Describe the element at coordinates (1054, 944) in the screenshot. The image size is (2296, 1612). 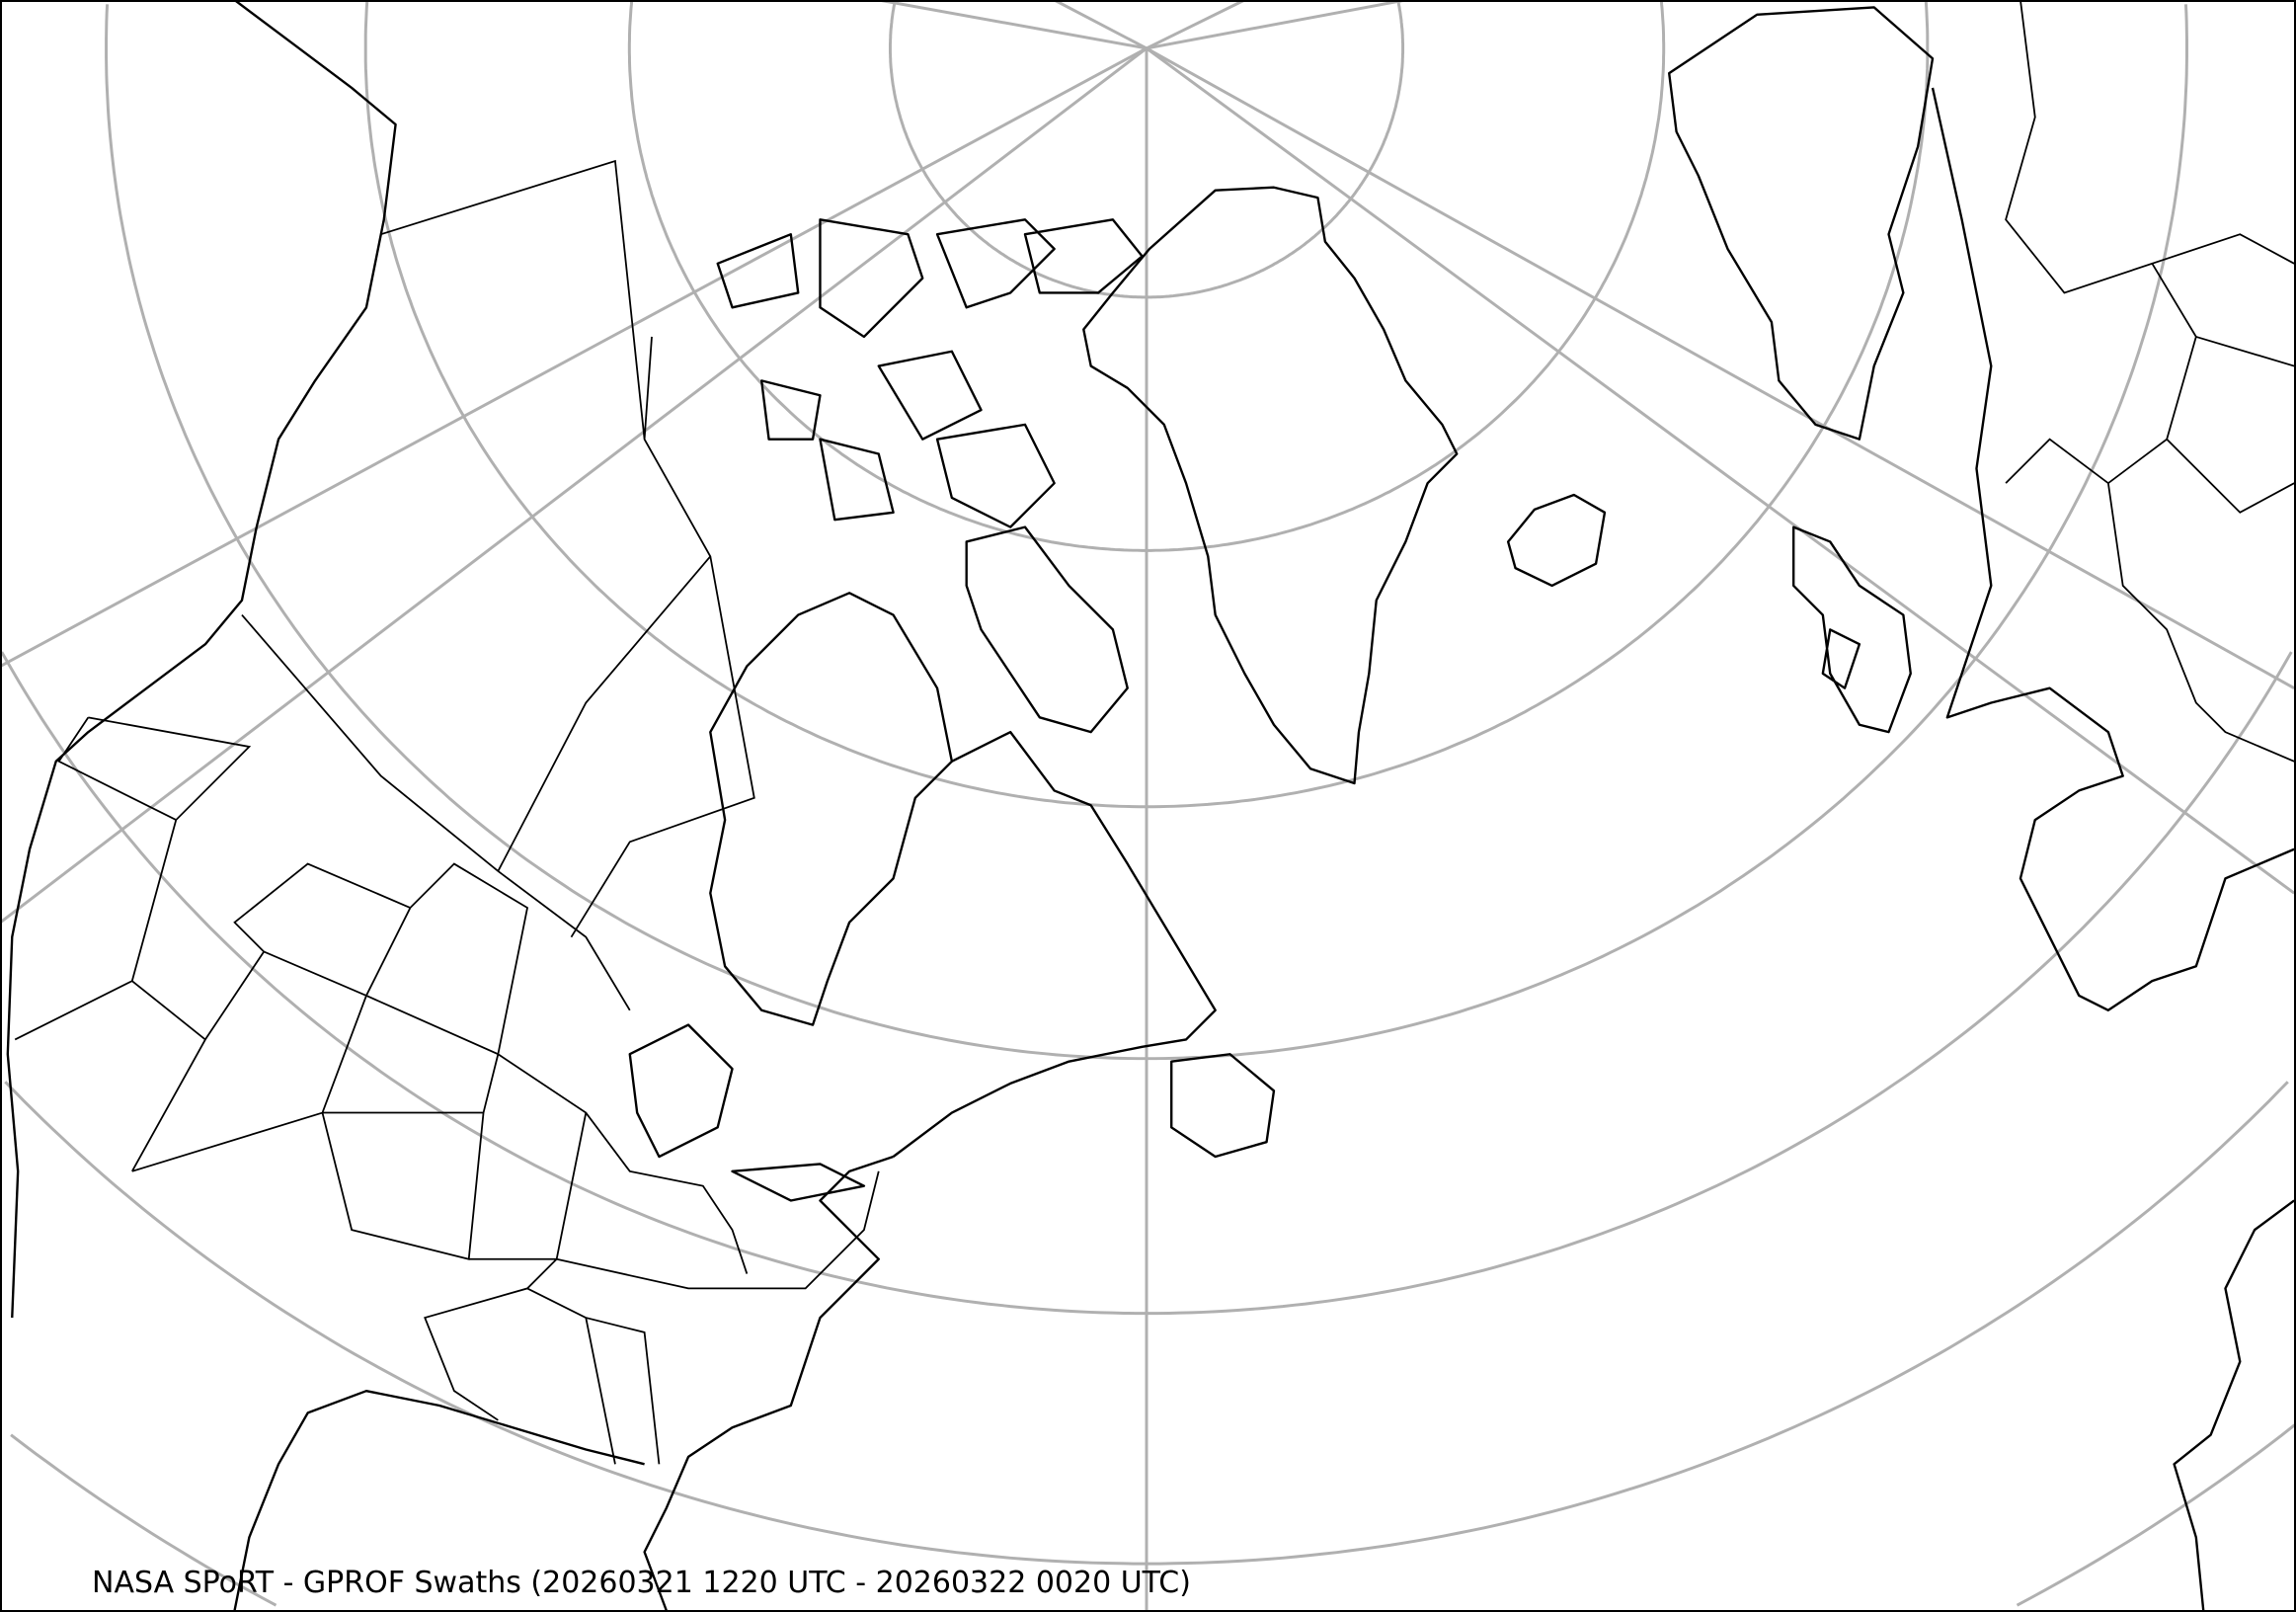
I see `labrador-quebec-coast` at that location.